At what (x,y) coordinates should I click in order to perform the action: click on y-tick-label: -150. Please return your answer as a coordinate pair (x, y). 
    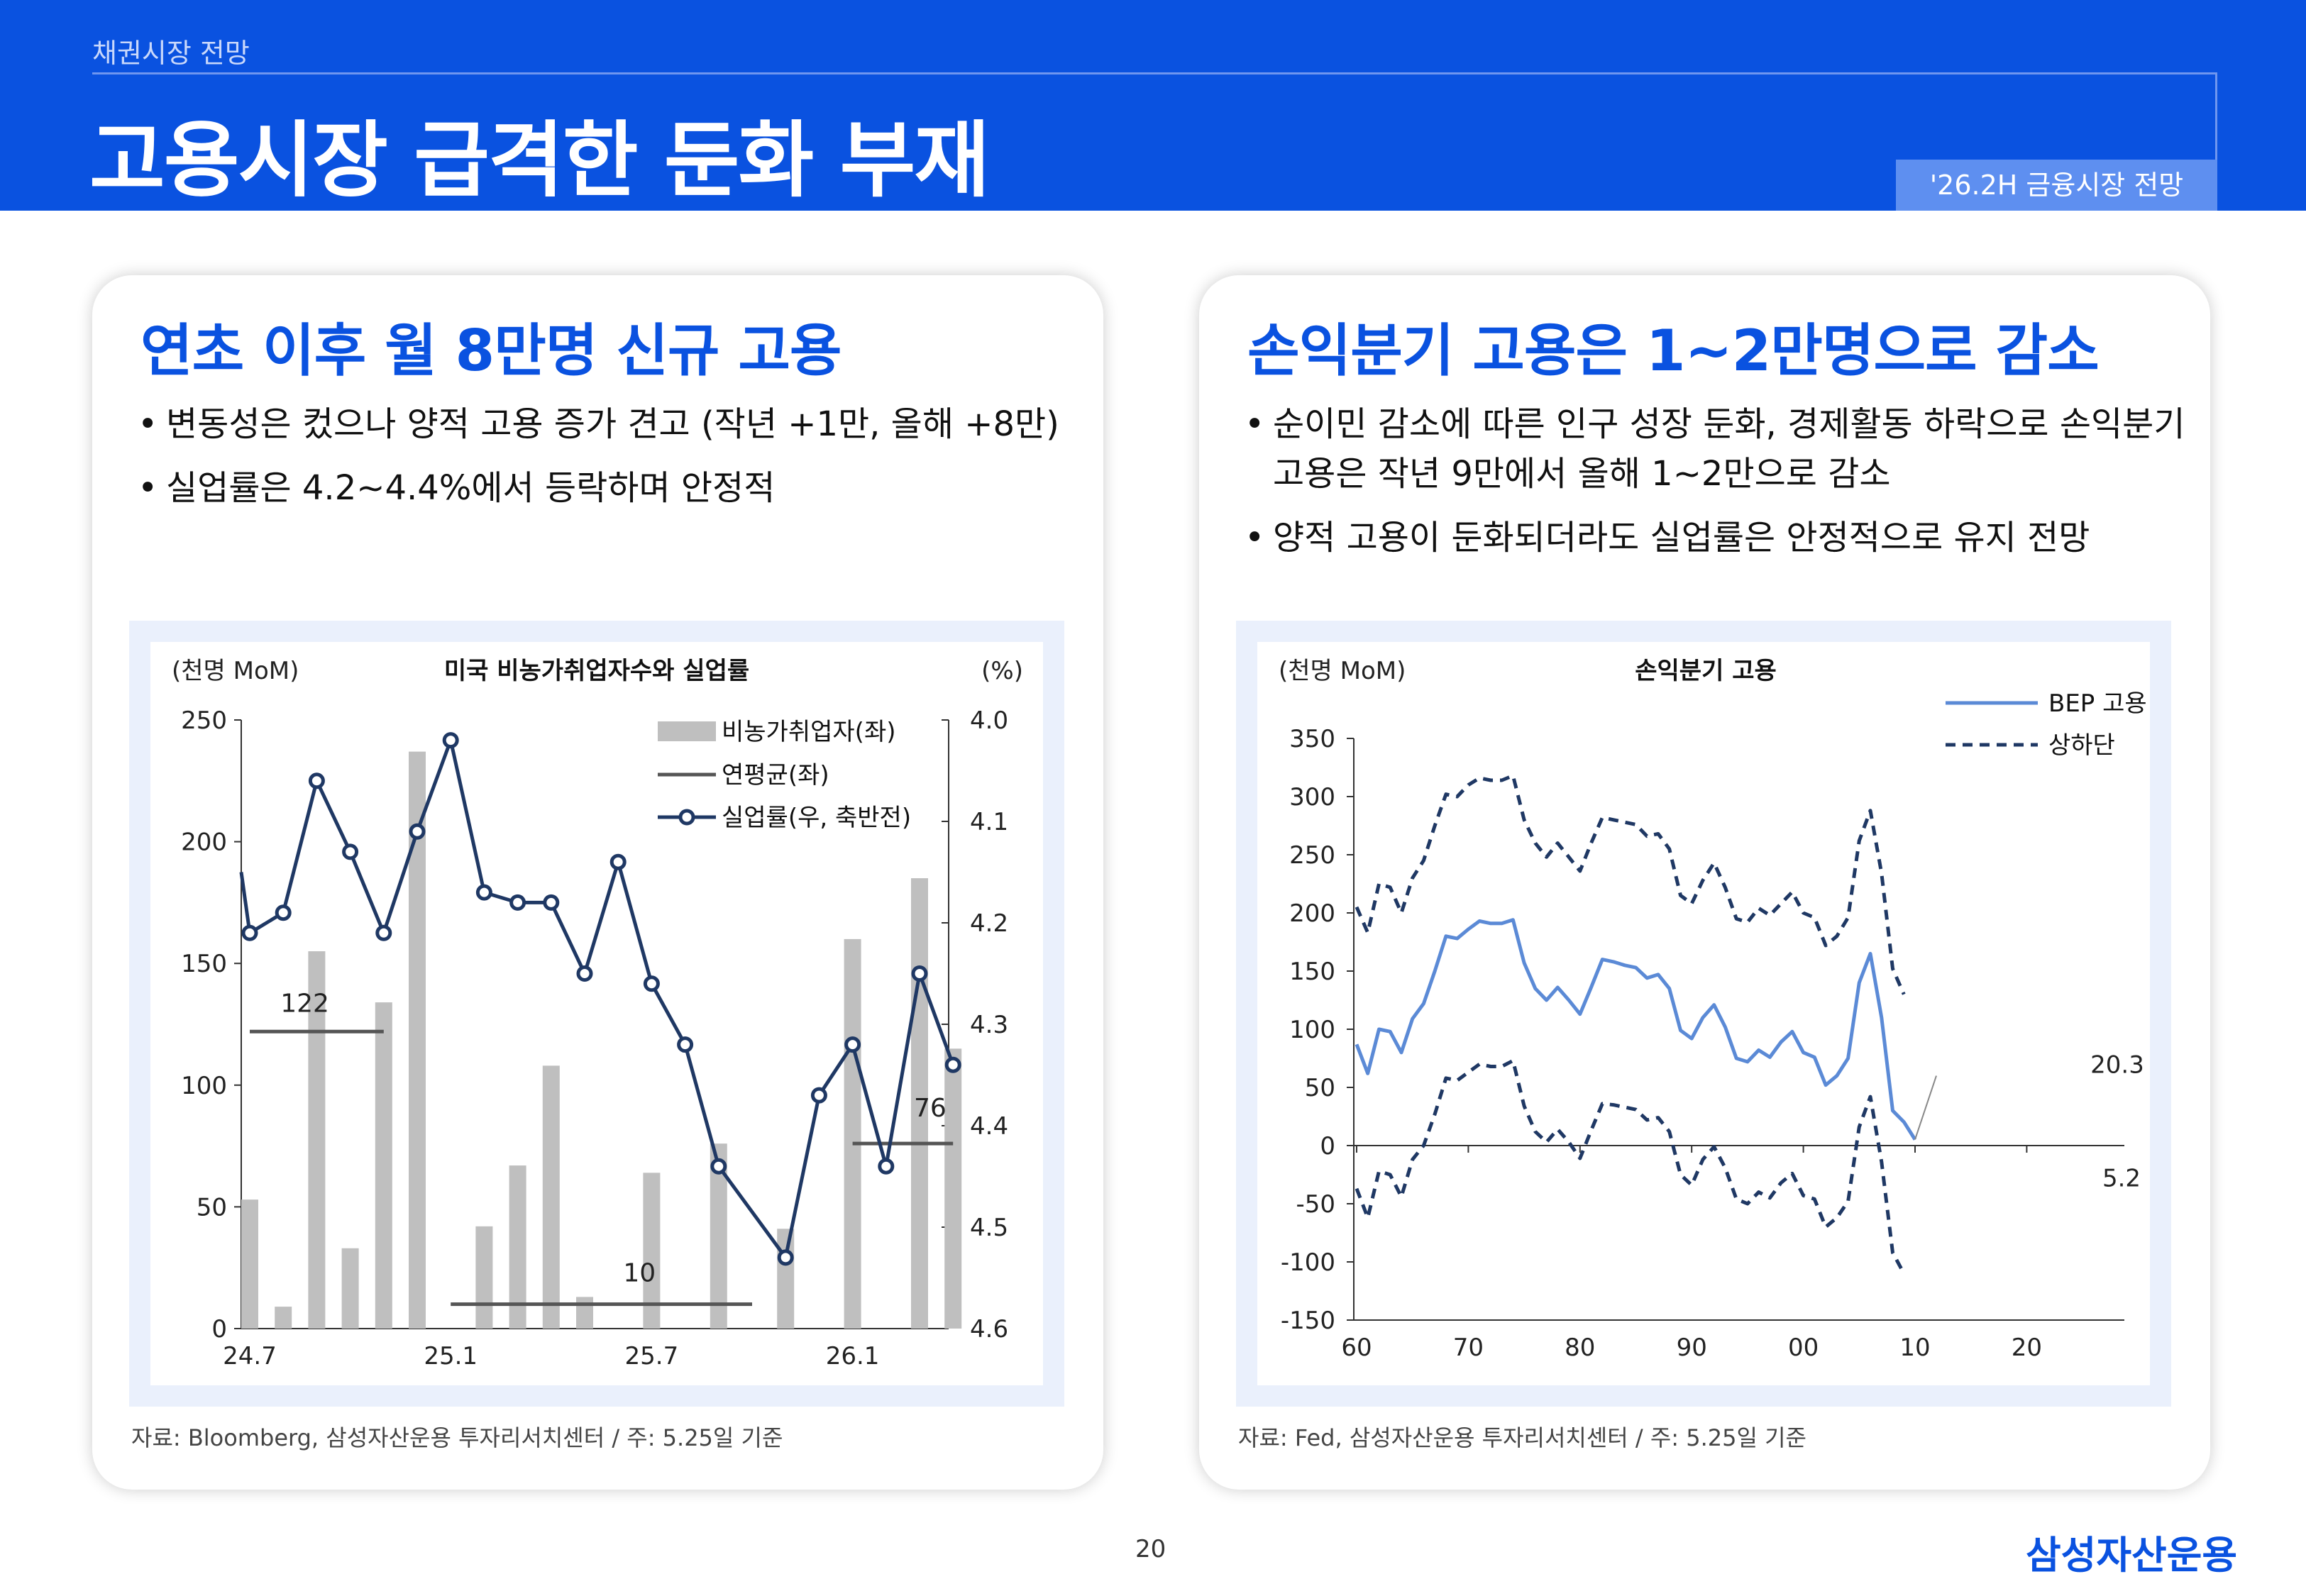
    Looking at the image, I should click on (1308, 1321).